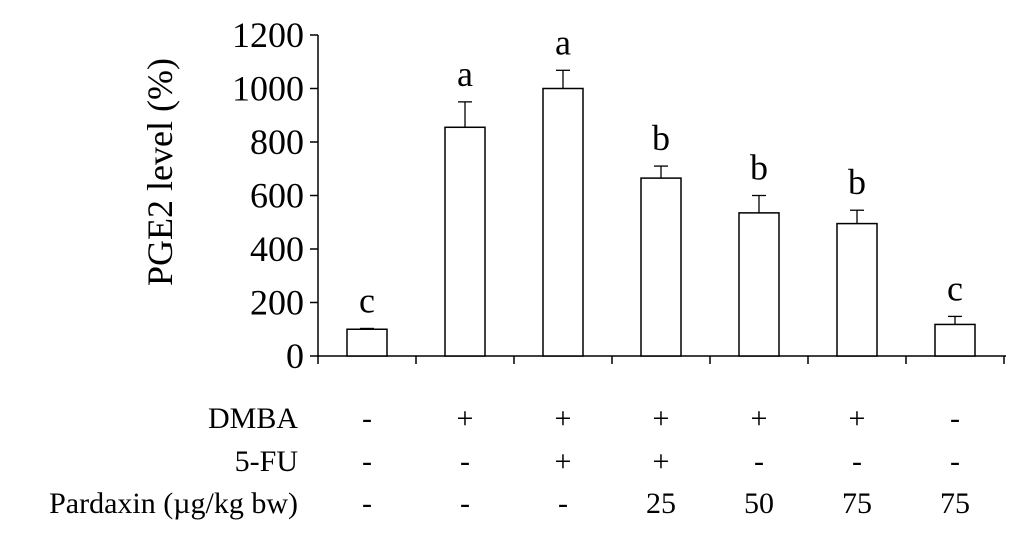 Image resolution: width=1024 pixels, height=538 pixels. I want to click on y-axis-label: PGE2 level (%), so click(160, 172).